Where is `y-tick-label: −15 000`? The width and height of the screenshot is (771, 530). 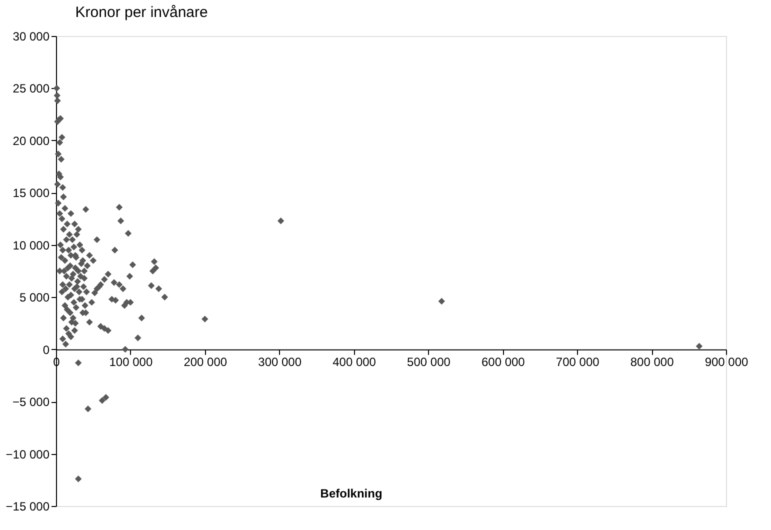 y-tick-label: −15 000 is located at coordinates (28, 507).